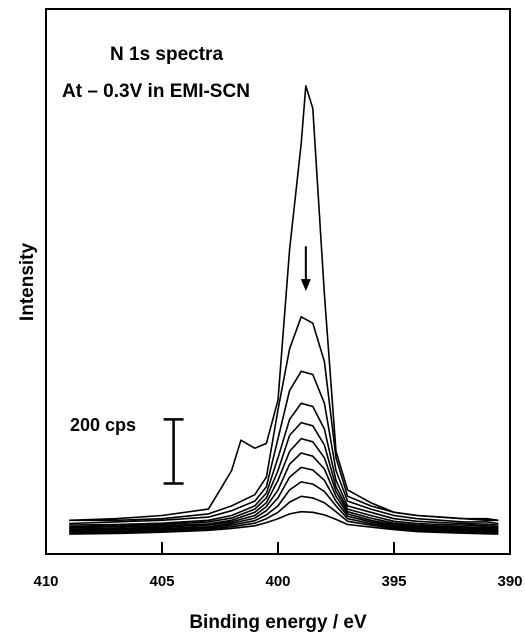  What do you see at coordinates (161, 581) in the screenshot?
I see `x-tick-label-405: 405` at bounding box center [161, 581].